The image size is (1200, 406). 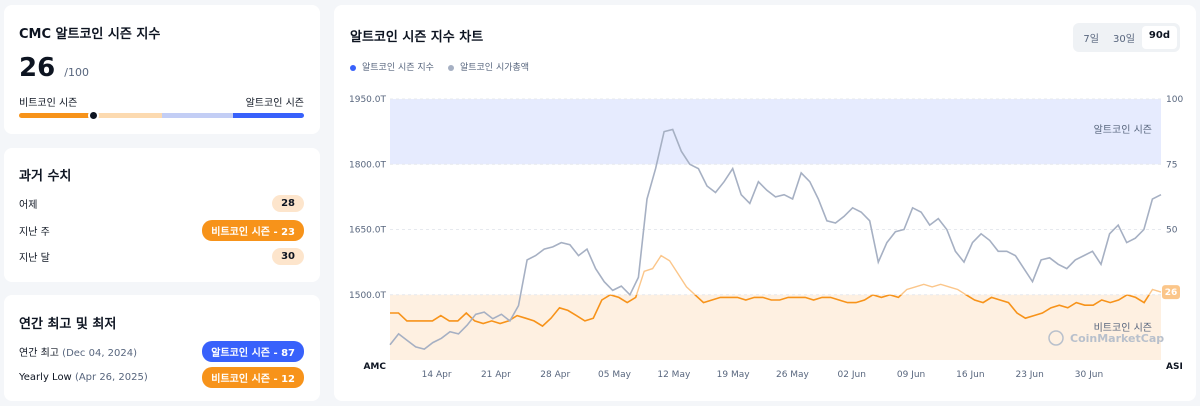 I want to click on index-line, so click(x=770, y=311).